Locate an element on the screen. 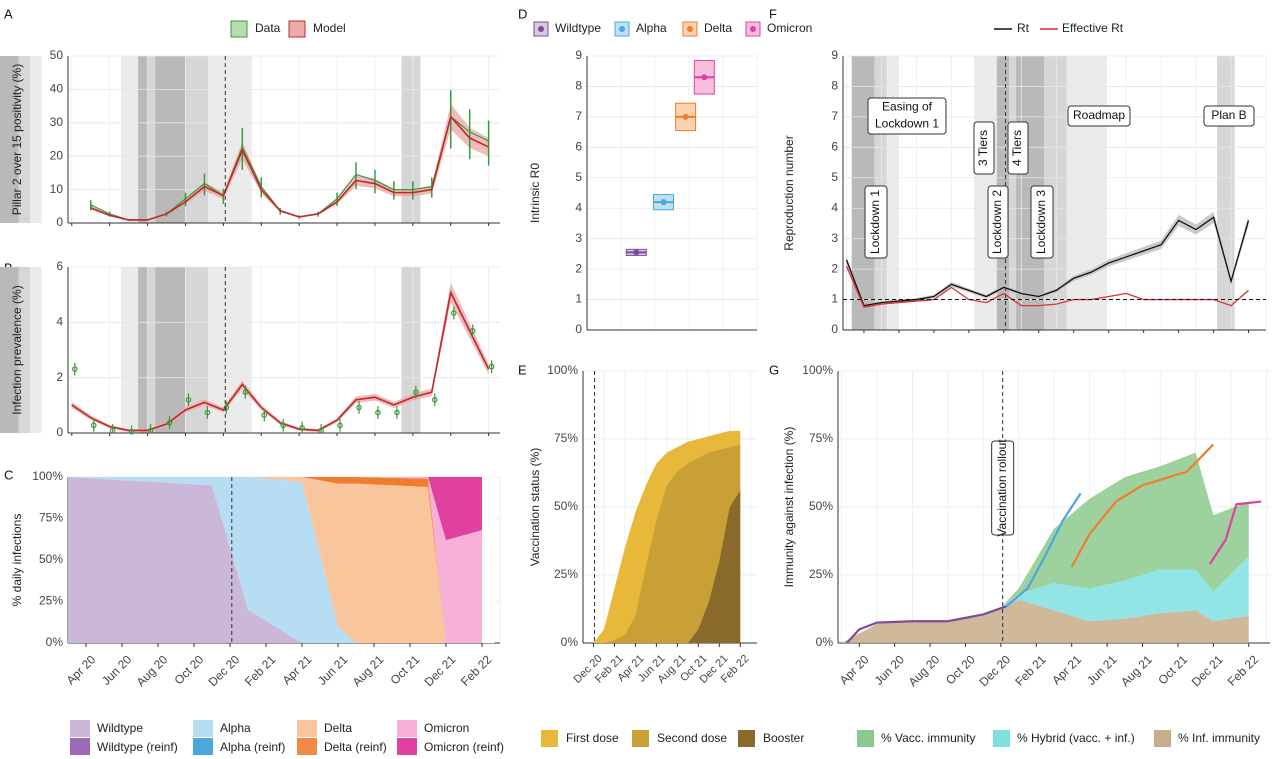 This screenshot has width=1280, height=759. y-tick-label: 30 is located at coordinates (57, 122).